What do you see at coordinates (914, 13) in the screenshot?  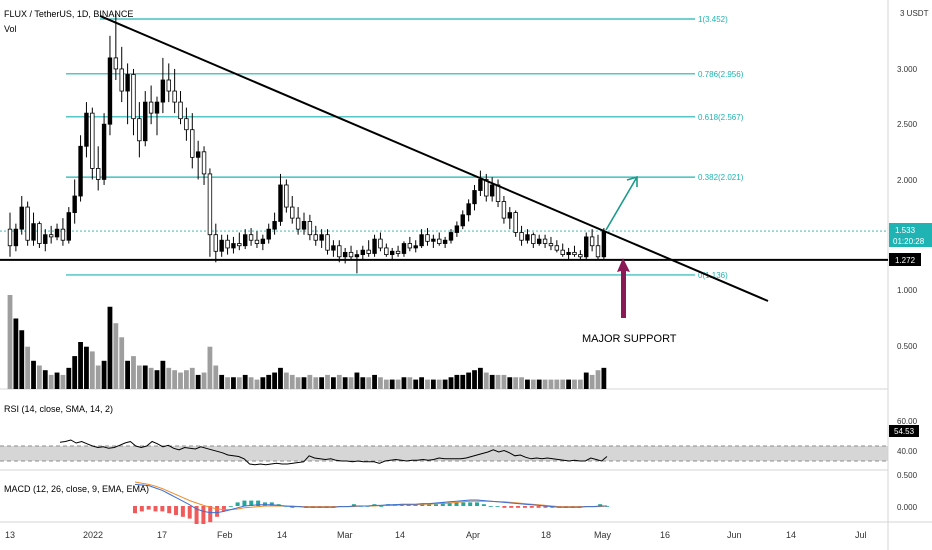 I see `currency-label: 3 USDT` at bounding box center [914, 13].